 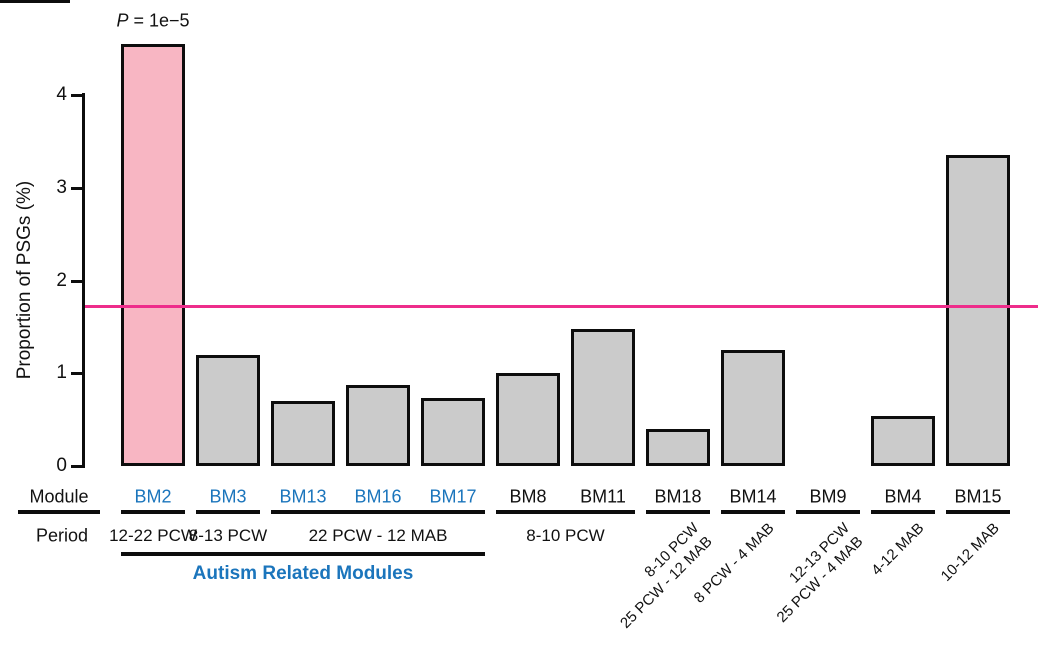 What do you see at coordinates (61, 94) in the screenshot?
I see `y-tick-label-4: 4` at bounding box center [61, 94].